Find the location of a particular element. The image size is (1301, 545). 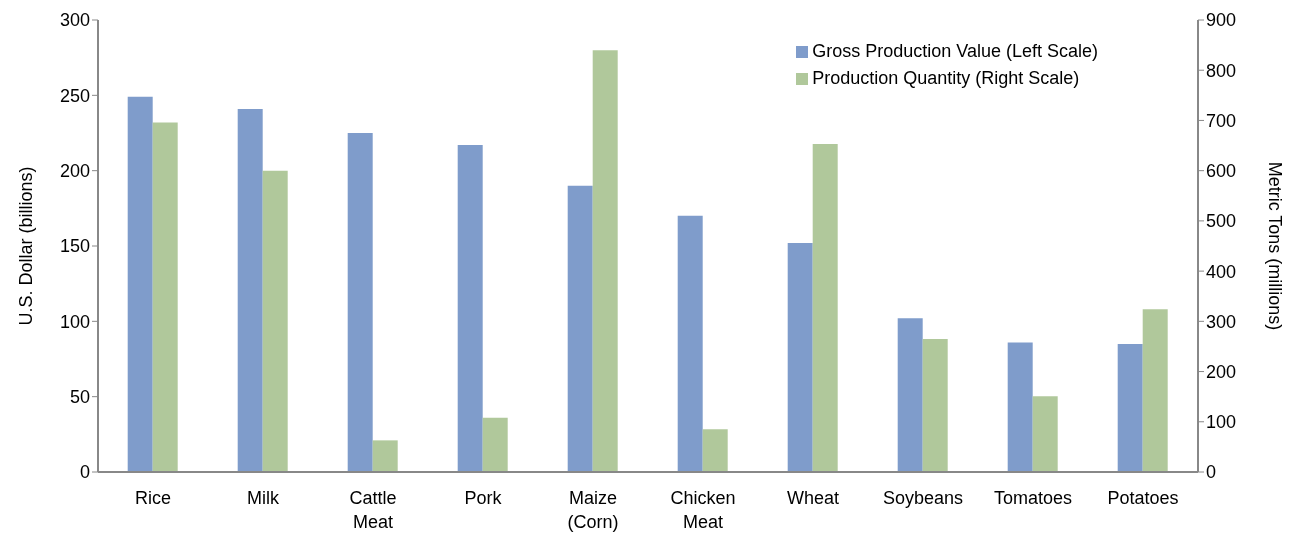

y2-tick-label: 200 is located at coordinates (1221, 371).